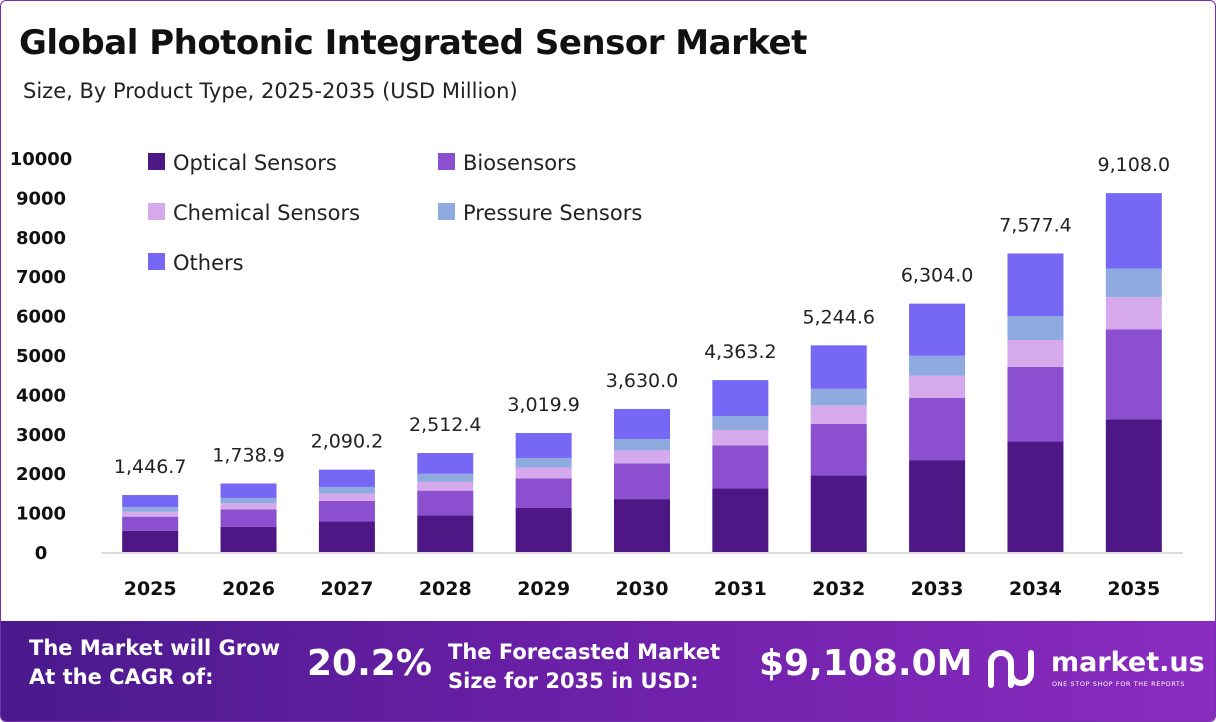  Describe the element at coordinates (154, 648) in the screenshot. I see `cagr-label-line1: The Market will Grow` at that location.